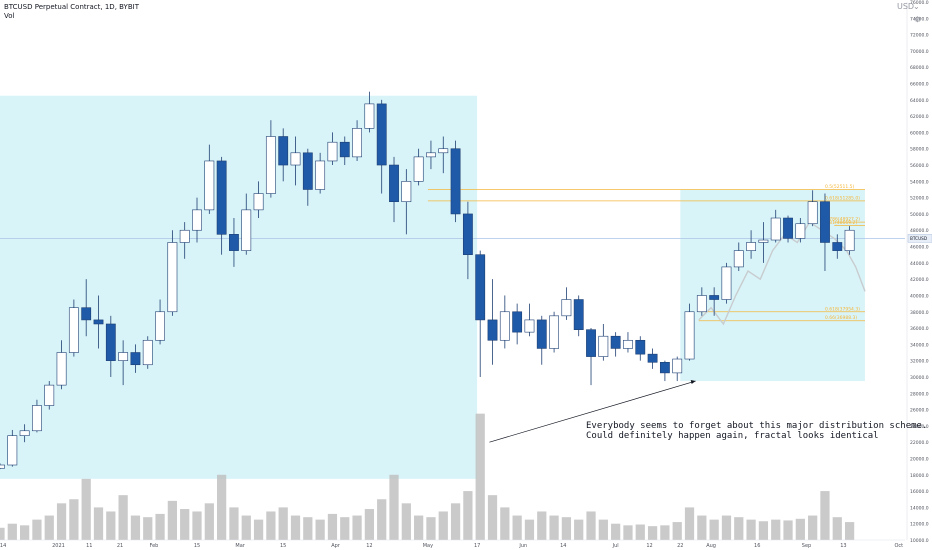 The width and height of the screenshot is (932, 550). I want to click on currency-label: USD, so click(906, 6).